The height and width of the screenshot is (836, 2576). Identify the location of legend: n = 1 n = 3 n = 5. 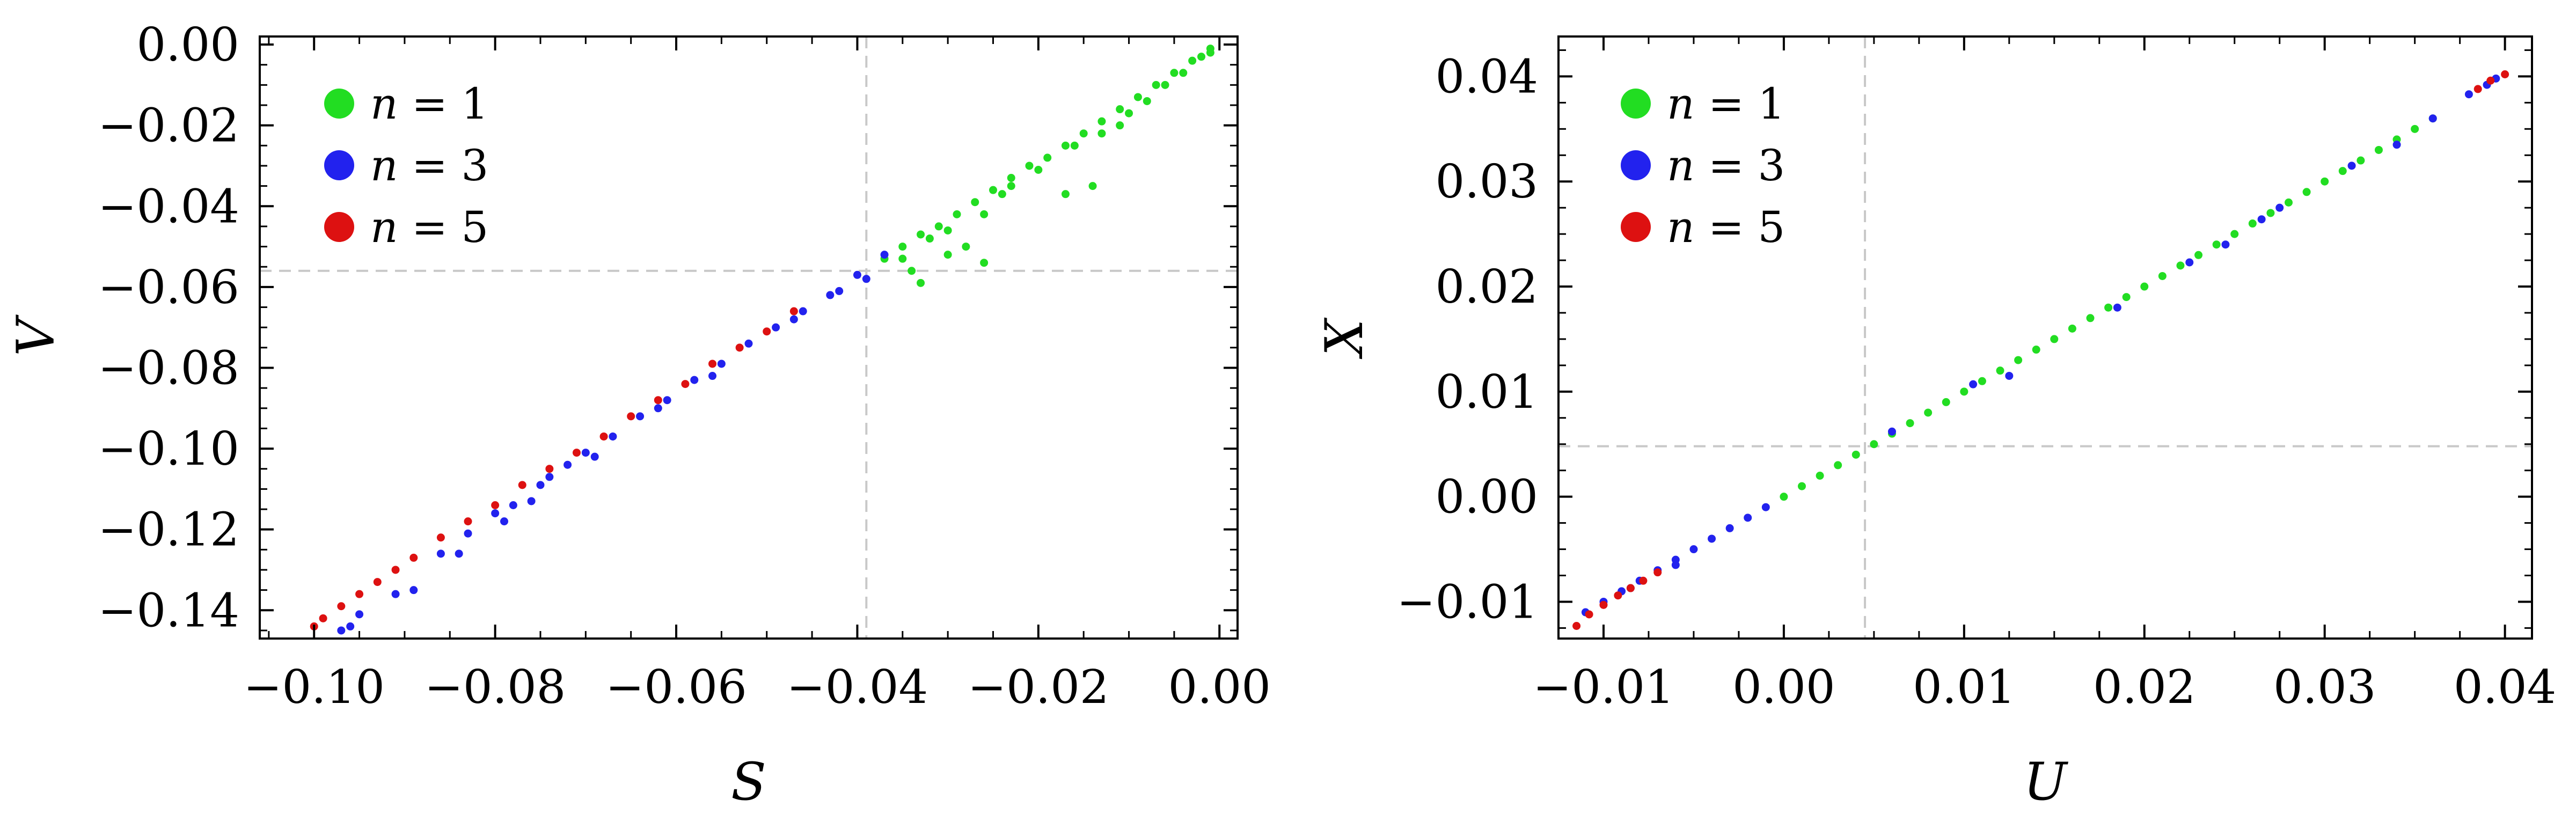
(406, 165).